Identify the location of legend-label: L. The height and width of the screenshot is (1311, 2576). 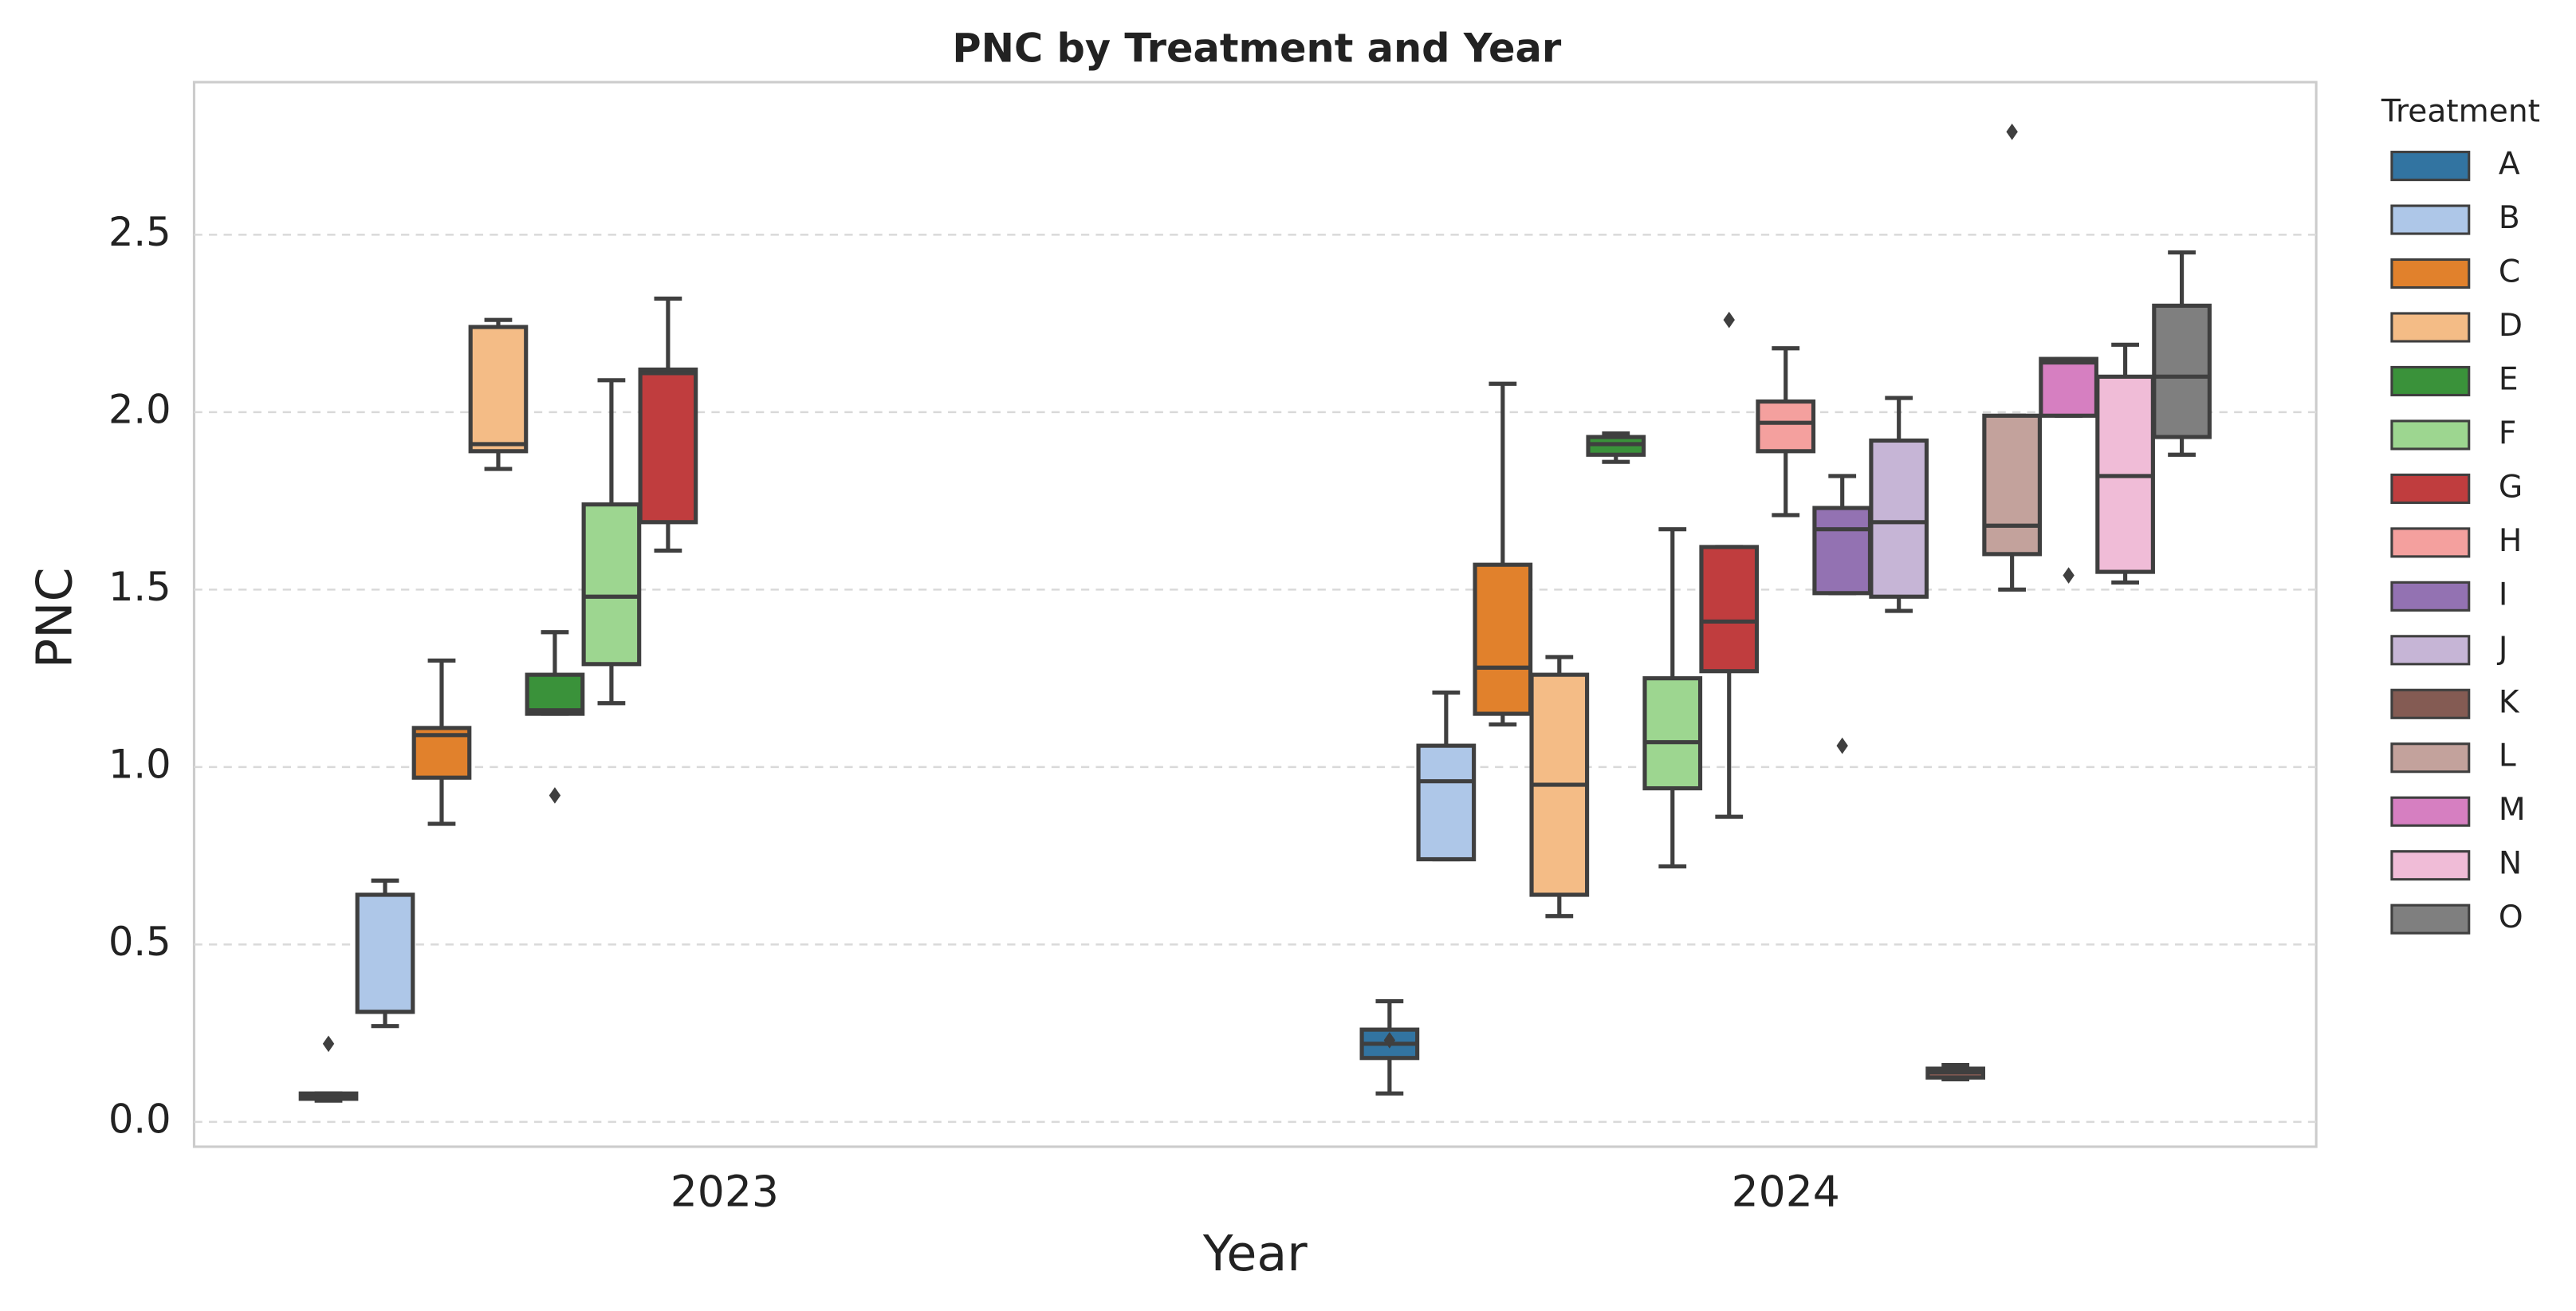
(2507, 756).